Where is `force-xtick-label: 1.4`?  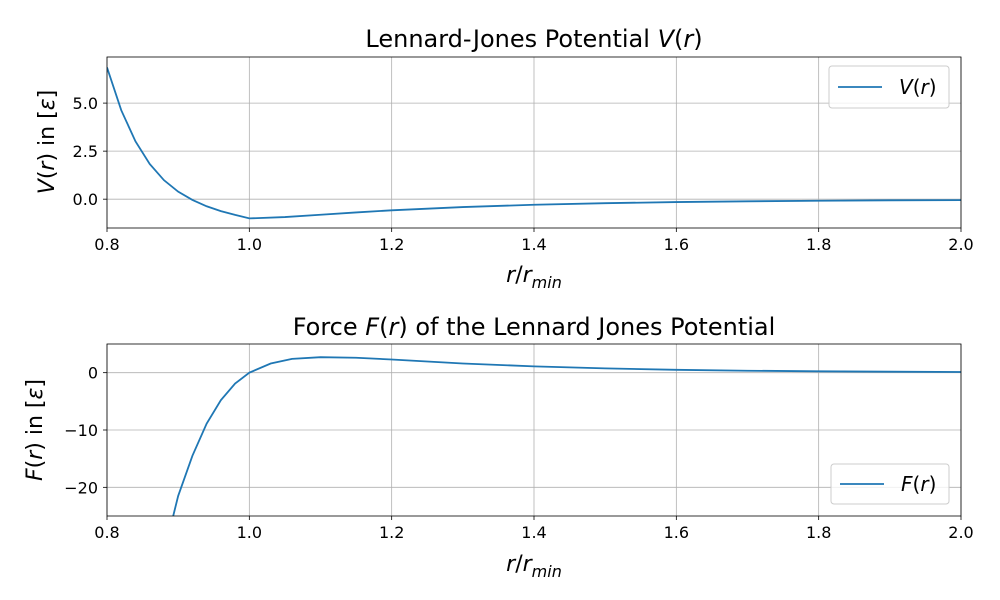
force-xtick-label: 1.4 is located at coordinates (533, 532).